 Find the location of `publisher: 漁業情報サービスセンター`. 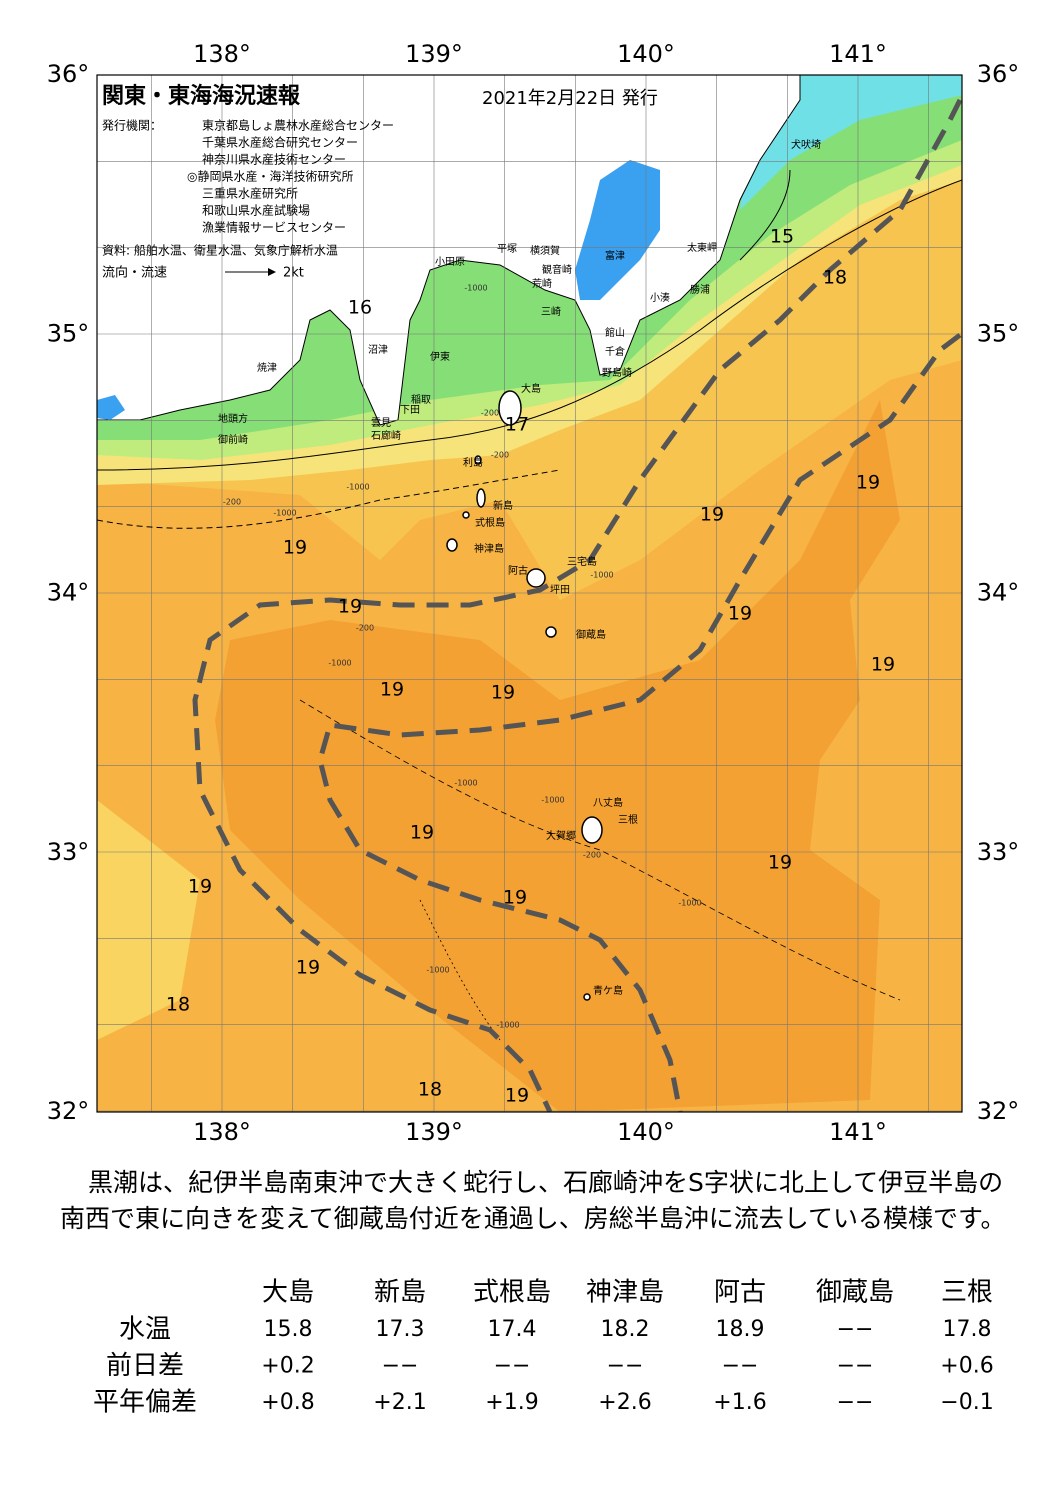

publisher: 漁業情報サービスセンター is located at coordinates (274, 228).